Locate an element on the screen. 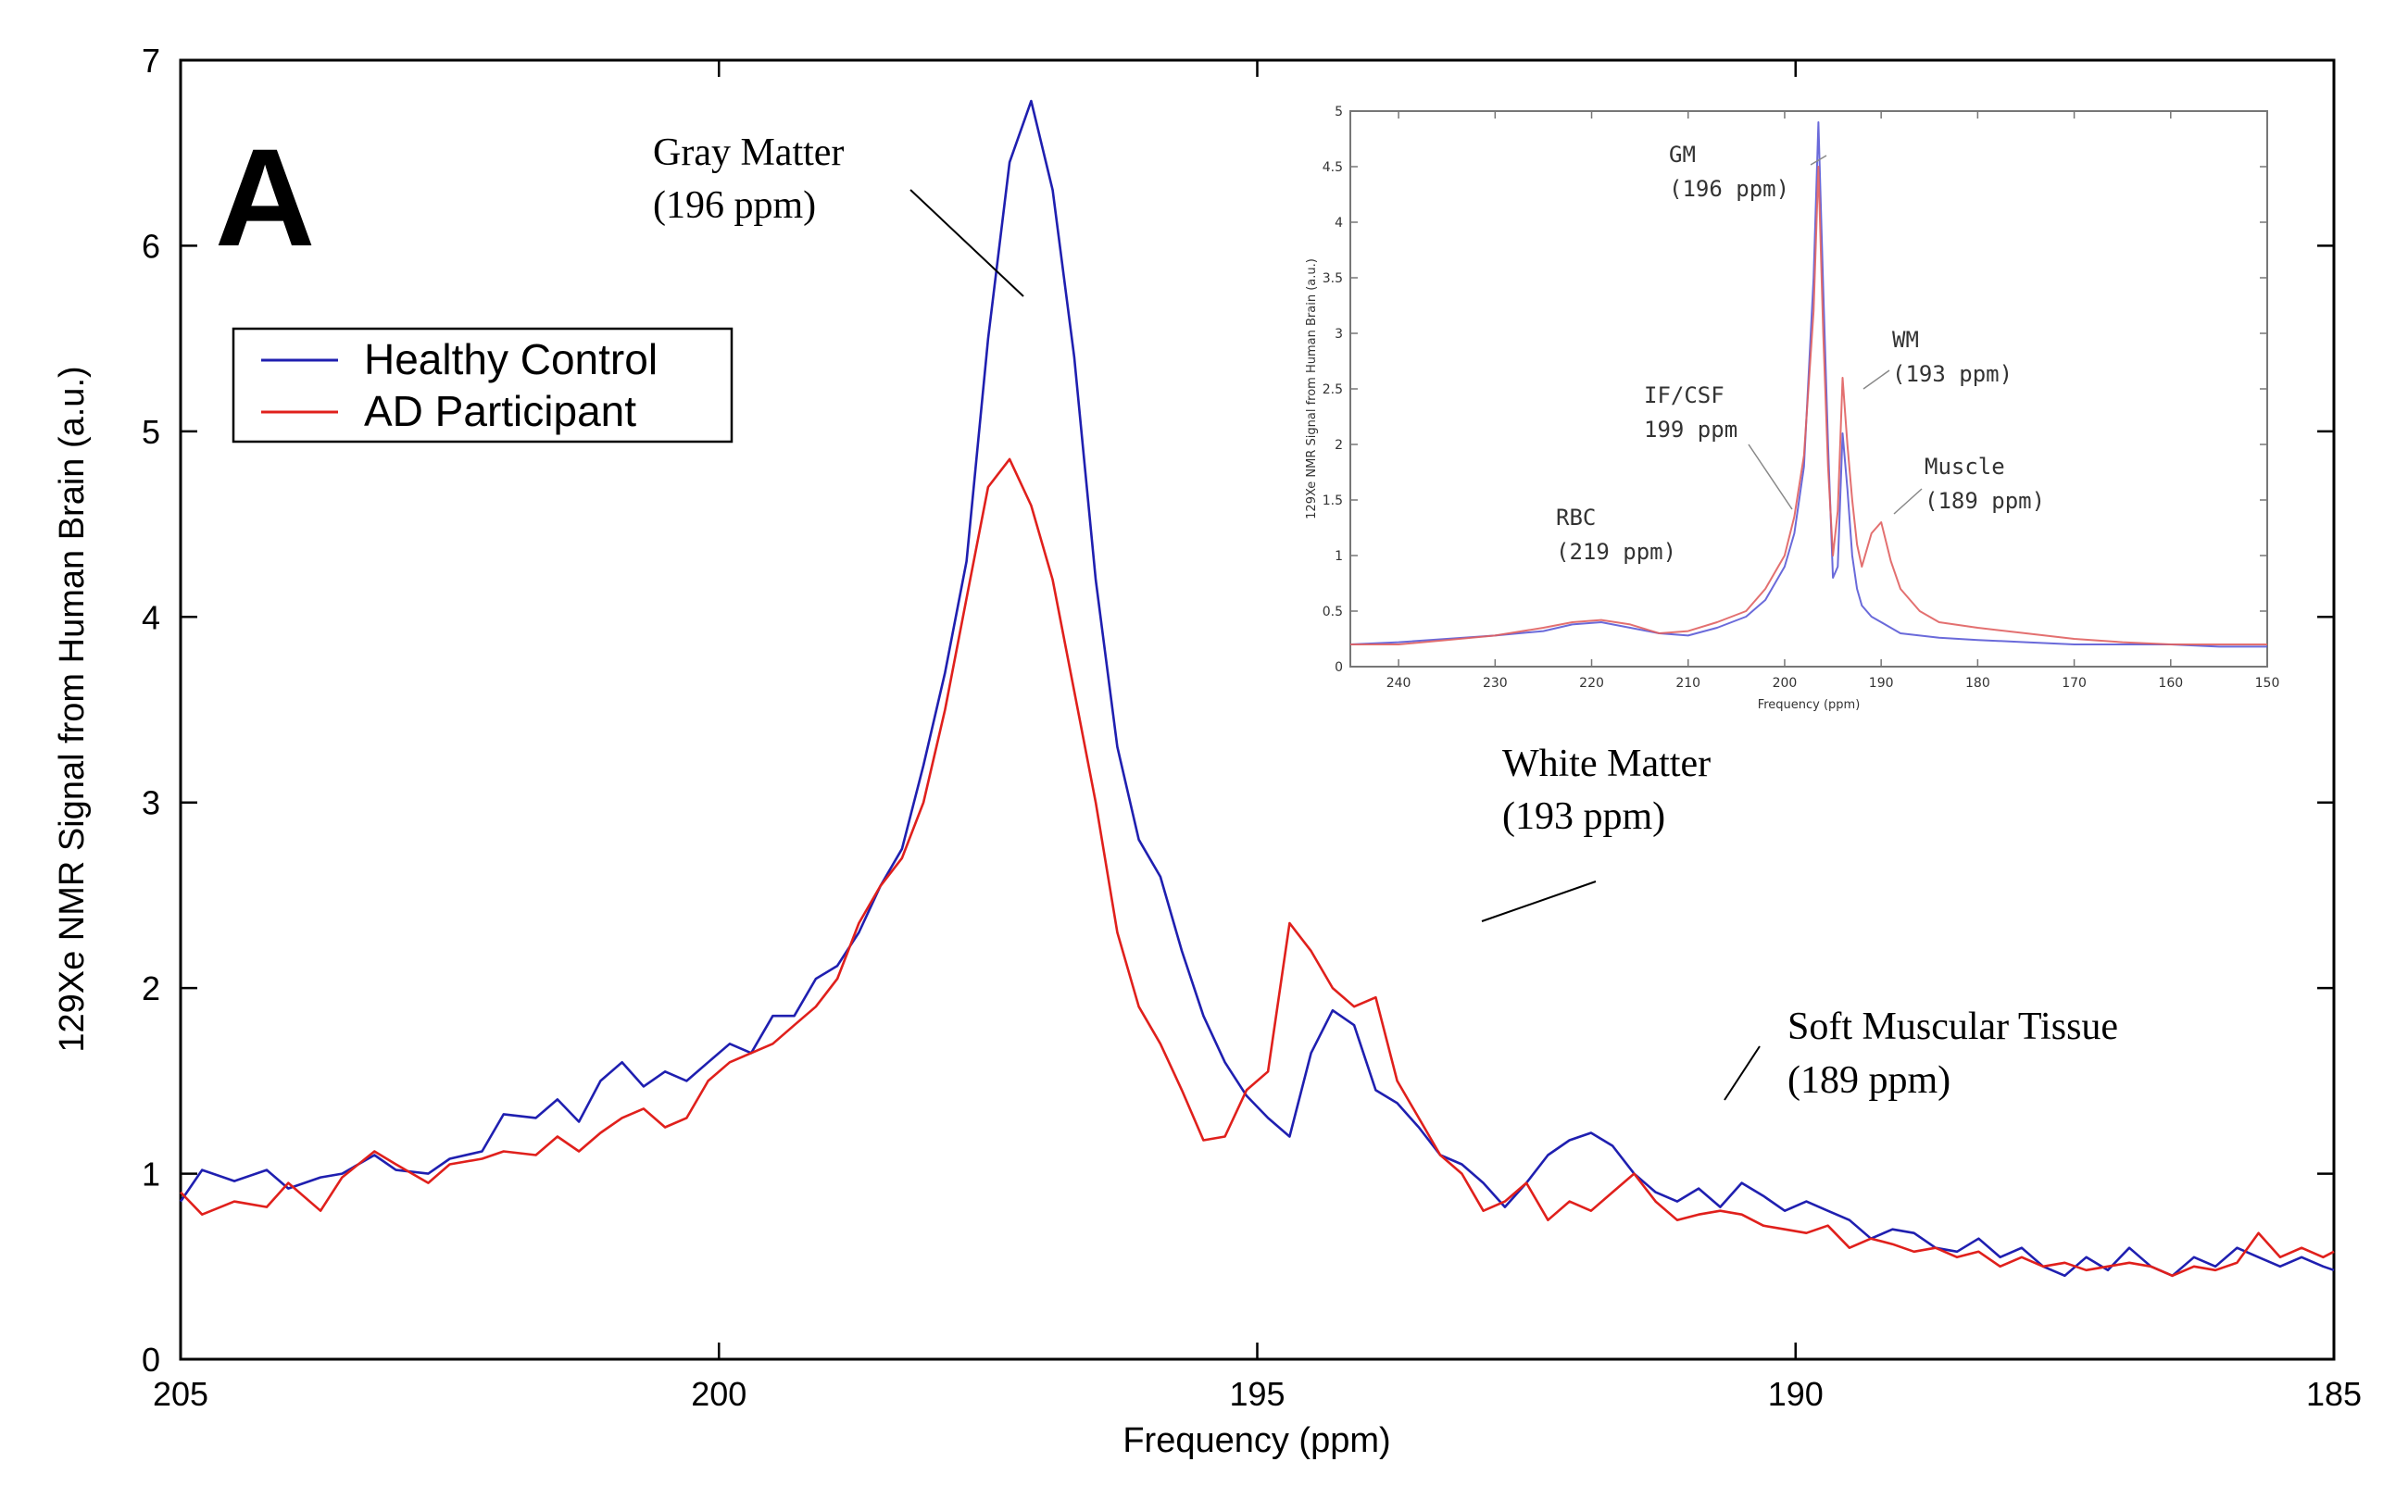 The image size is (2408, 1512). inset-annotation-gm-value: (196 ppm) is located at coordinates (1729, 189).